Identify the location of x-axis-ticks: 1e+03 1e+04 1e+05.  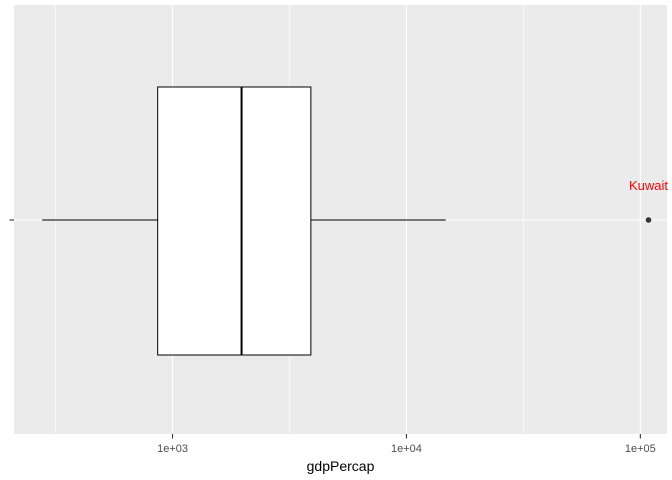
(406, 444).